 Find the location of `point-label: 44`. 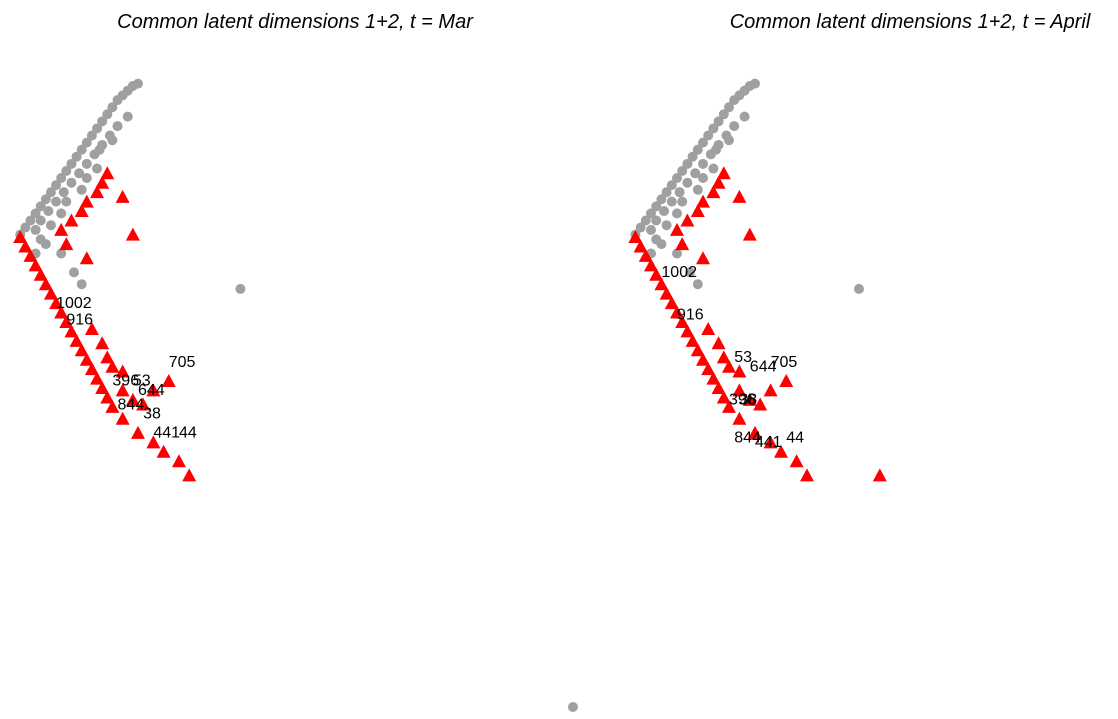

point-label: 44 is located at coordinates (188, 433).